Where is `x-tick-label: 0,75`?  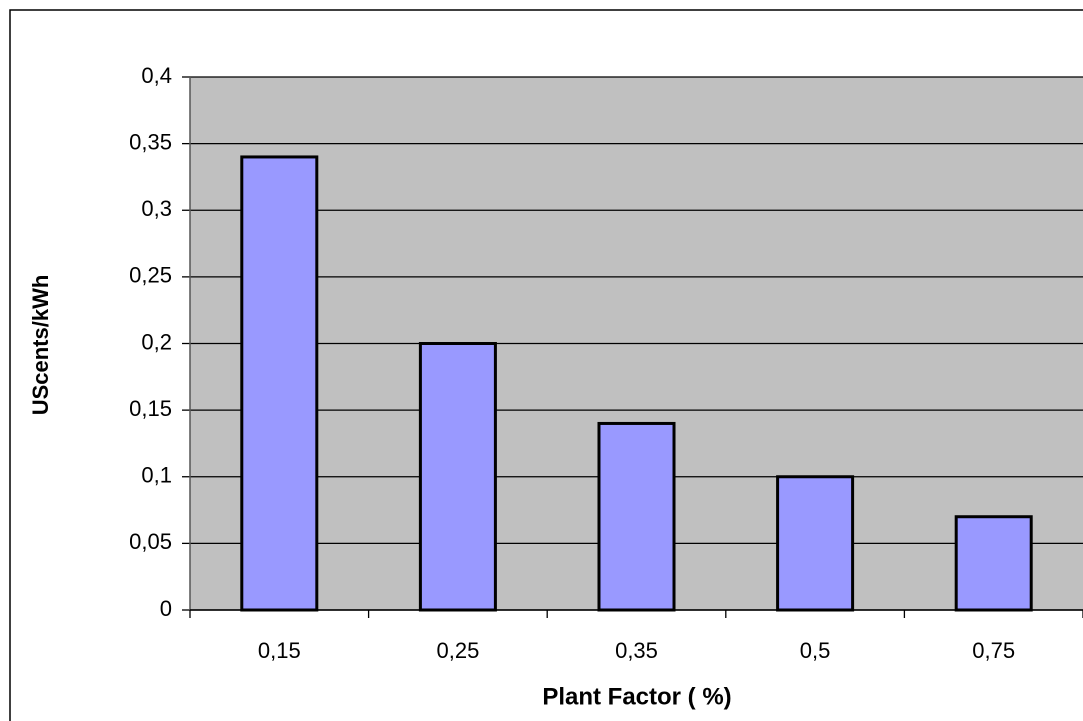
x-tick-label: 0,75 is located at coordinates (993, 650).